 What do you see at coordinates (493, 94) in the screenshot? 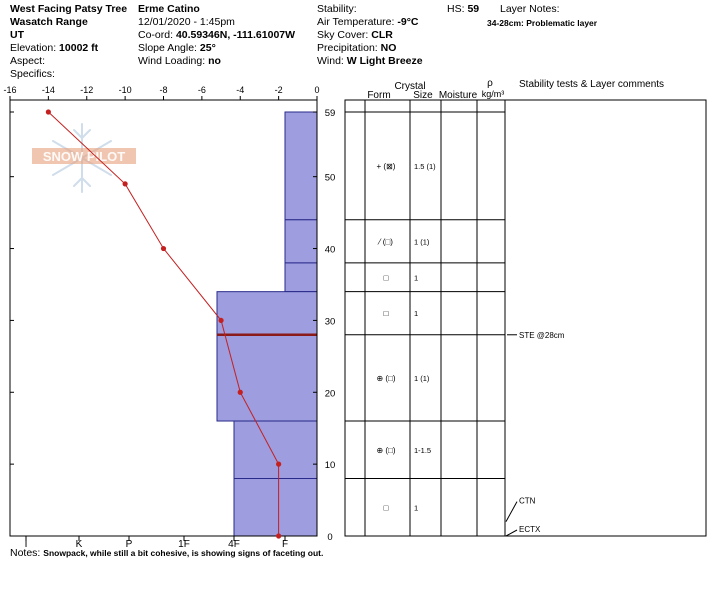
I see `col-density-unit: kg/m³` at bounding box center [493, 94].